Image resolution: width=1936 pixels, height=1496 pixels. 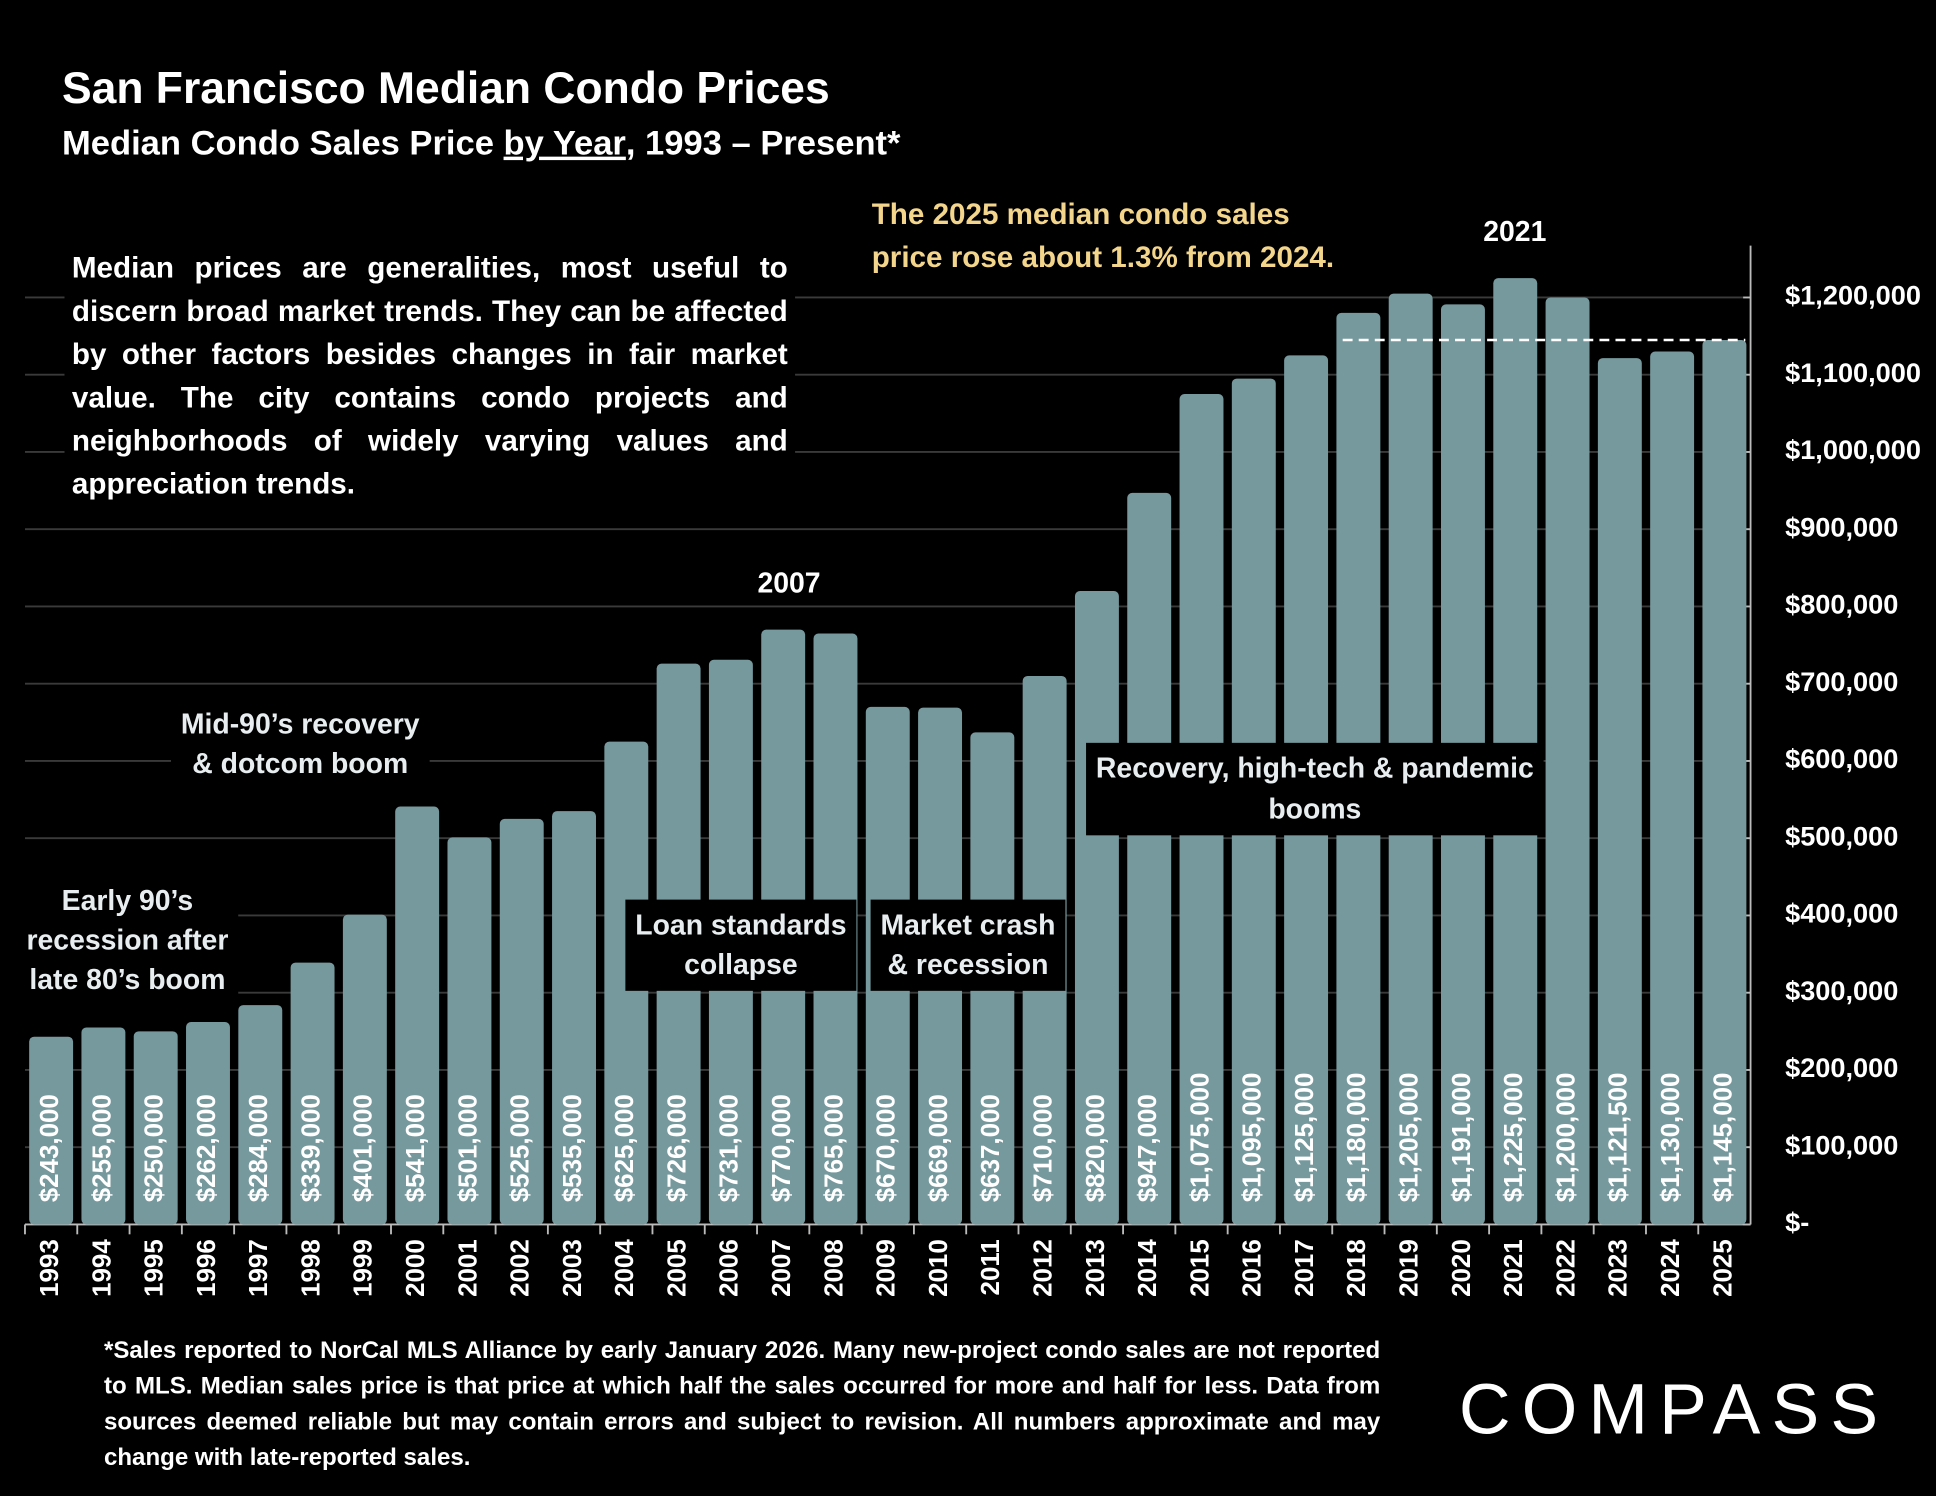 I want to click on annotation: late 80’s boom, so click(x=127, y=980).